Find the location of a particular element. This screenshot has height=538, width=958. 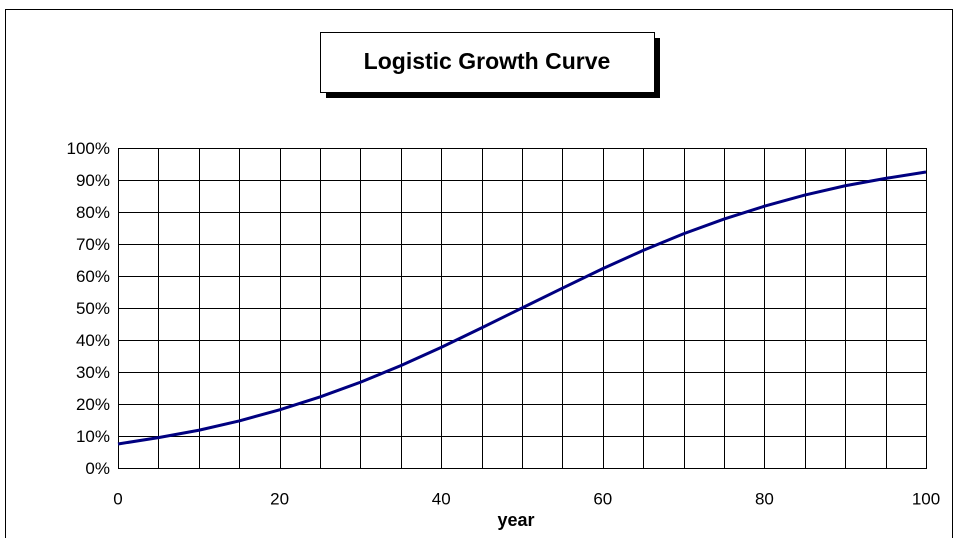

x-tick-label: 100 is located at coordinates (926, 498).